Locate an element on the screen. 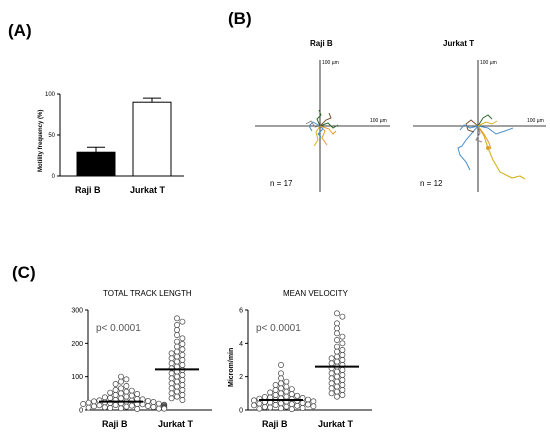 This screenshot has height=436, width=550. panel-c-right-y-axis-label: Microm/min is located at coordinates (231, 367).